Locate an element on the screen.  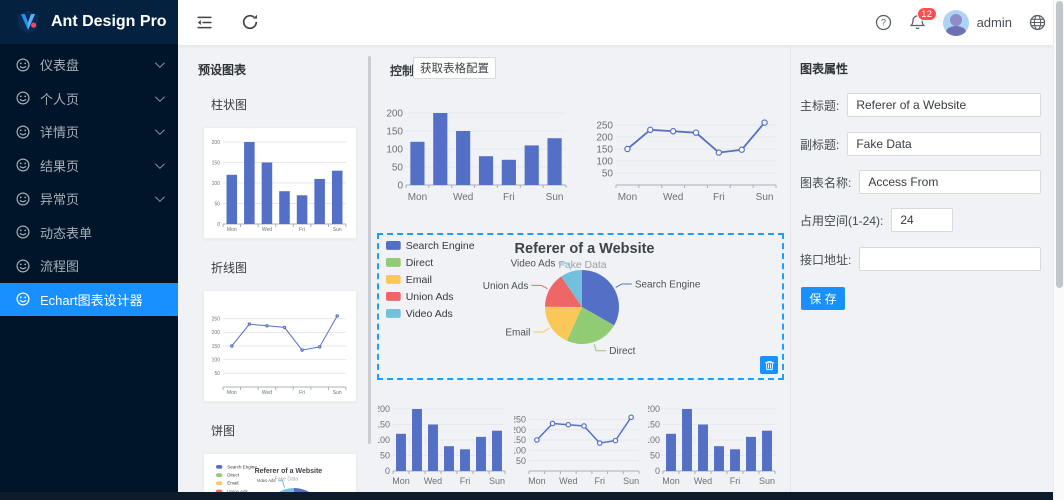
canvas-bar-chart-1: 0 50 100 150 200 Mon Wed Fri Sun is located at coordinates (476, 155).